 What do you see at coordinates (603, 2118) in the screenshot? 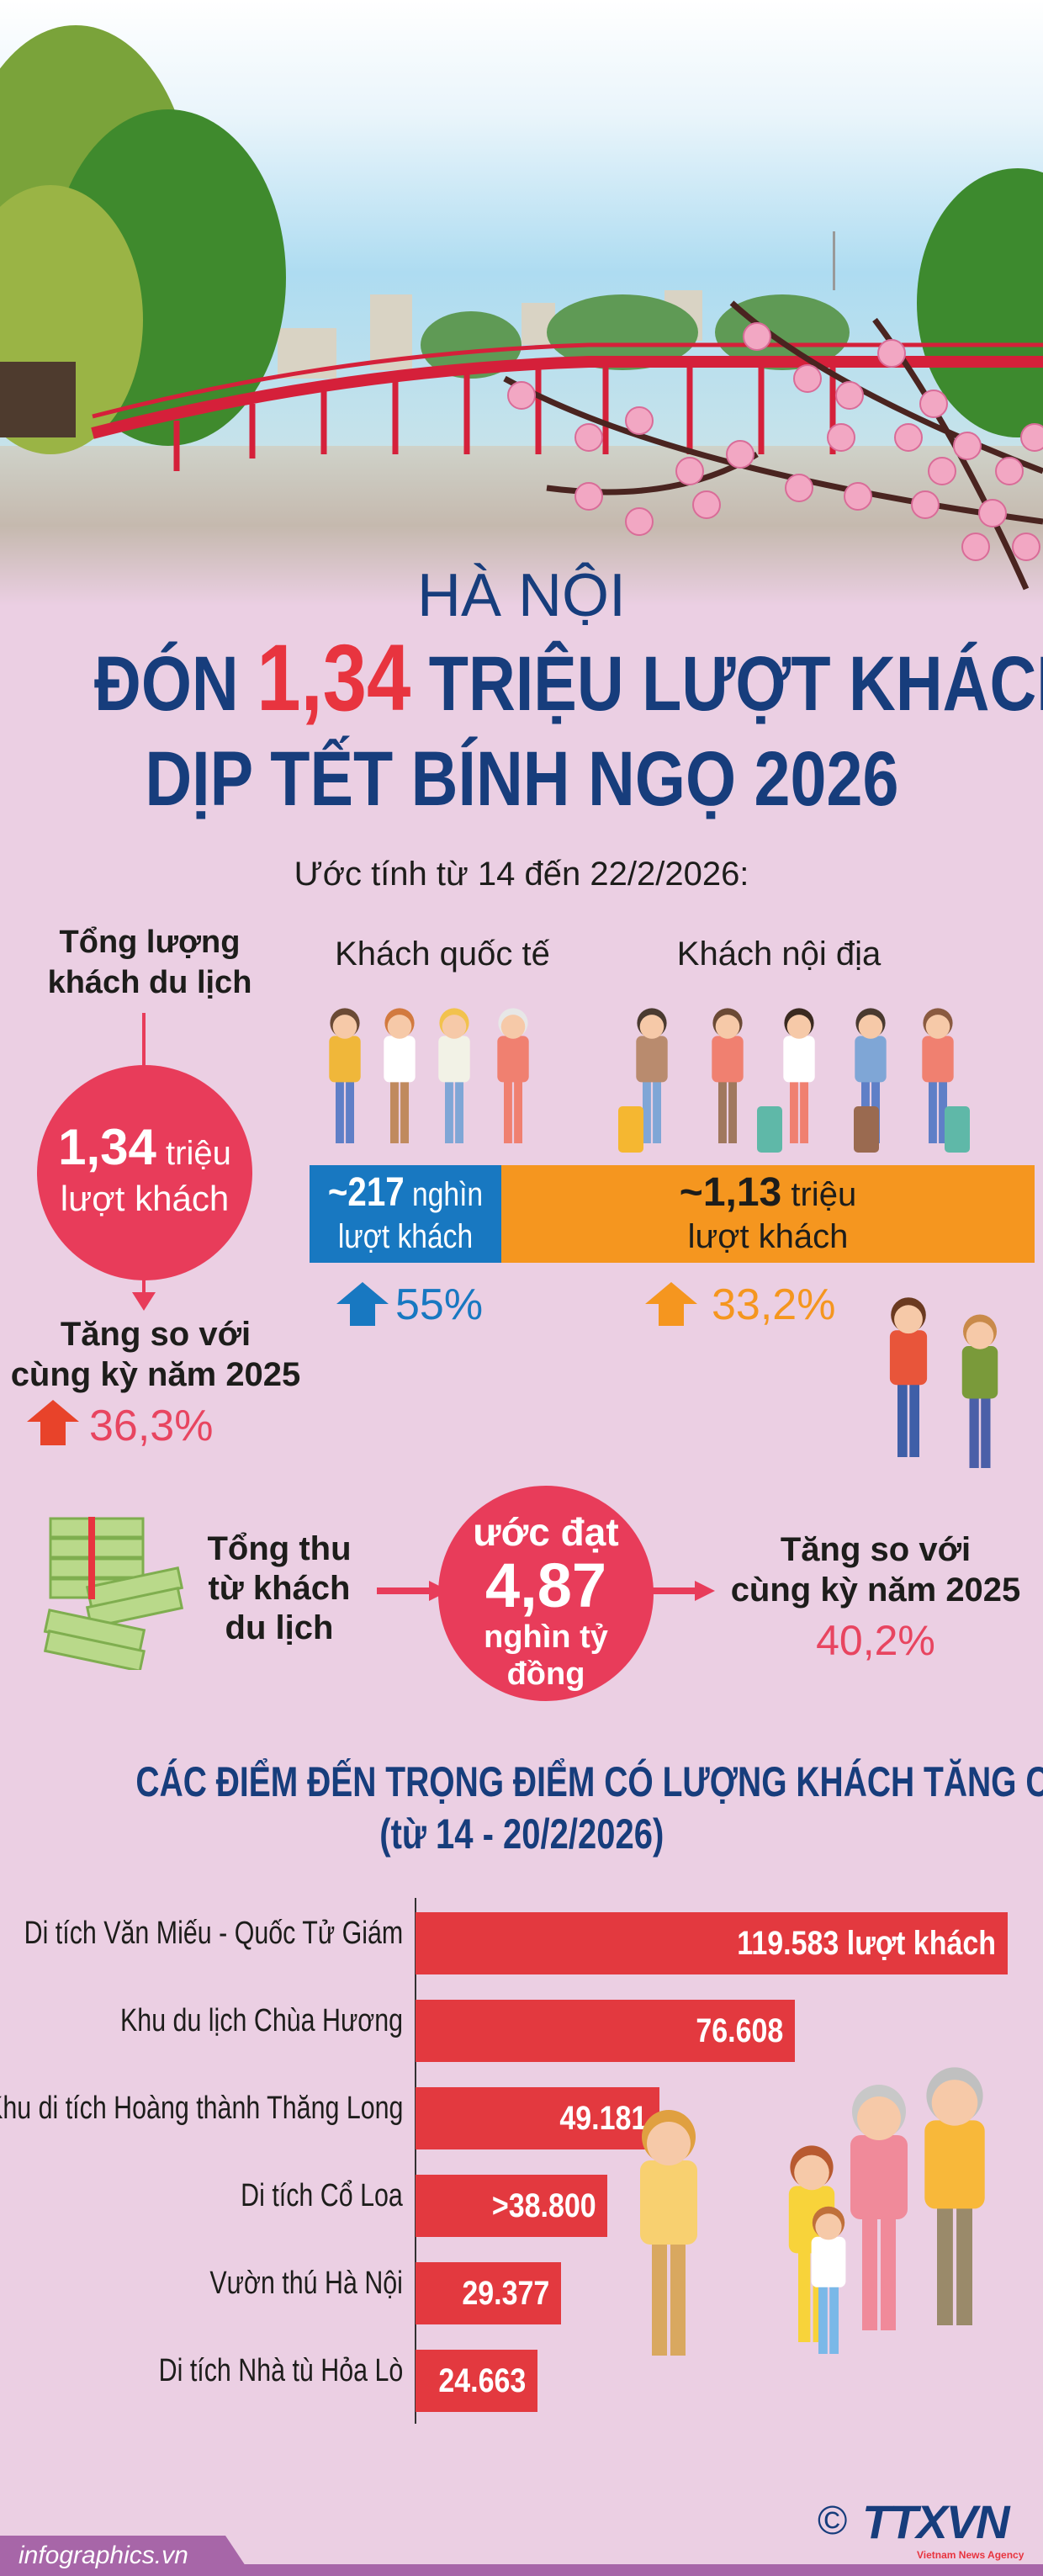
I see `chart-value-label: 49.181` at bounding box center [603, 2118].